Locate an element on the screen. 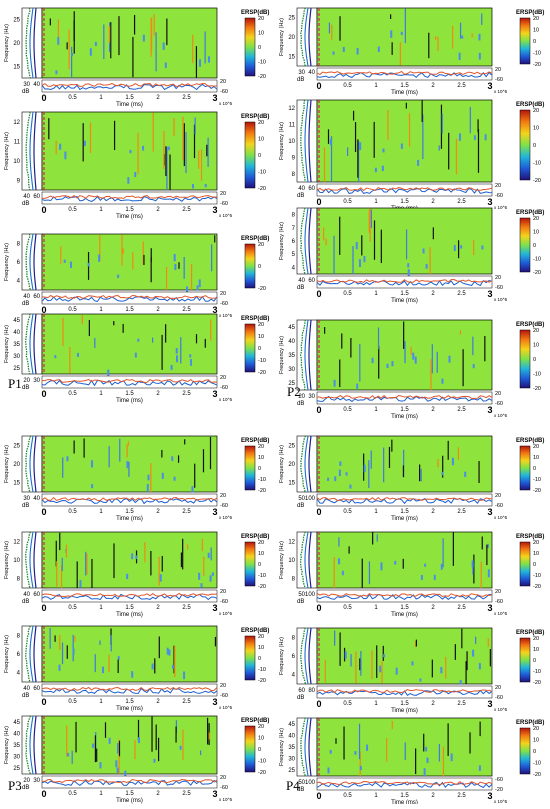 The height and width of the screenshot is (809, 550). strip-tick-label: -60 is located at coordinates (224, 696).